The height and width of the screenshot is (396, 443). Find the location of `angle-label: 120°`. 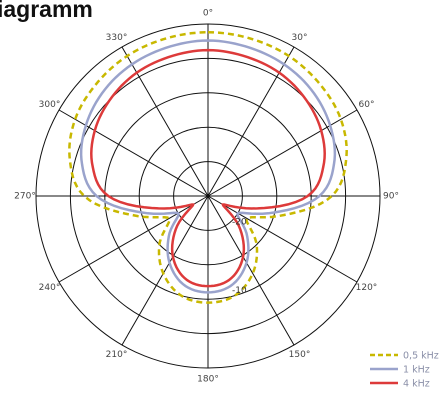

angle-label: 120° is located at coordinates (367, 288).